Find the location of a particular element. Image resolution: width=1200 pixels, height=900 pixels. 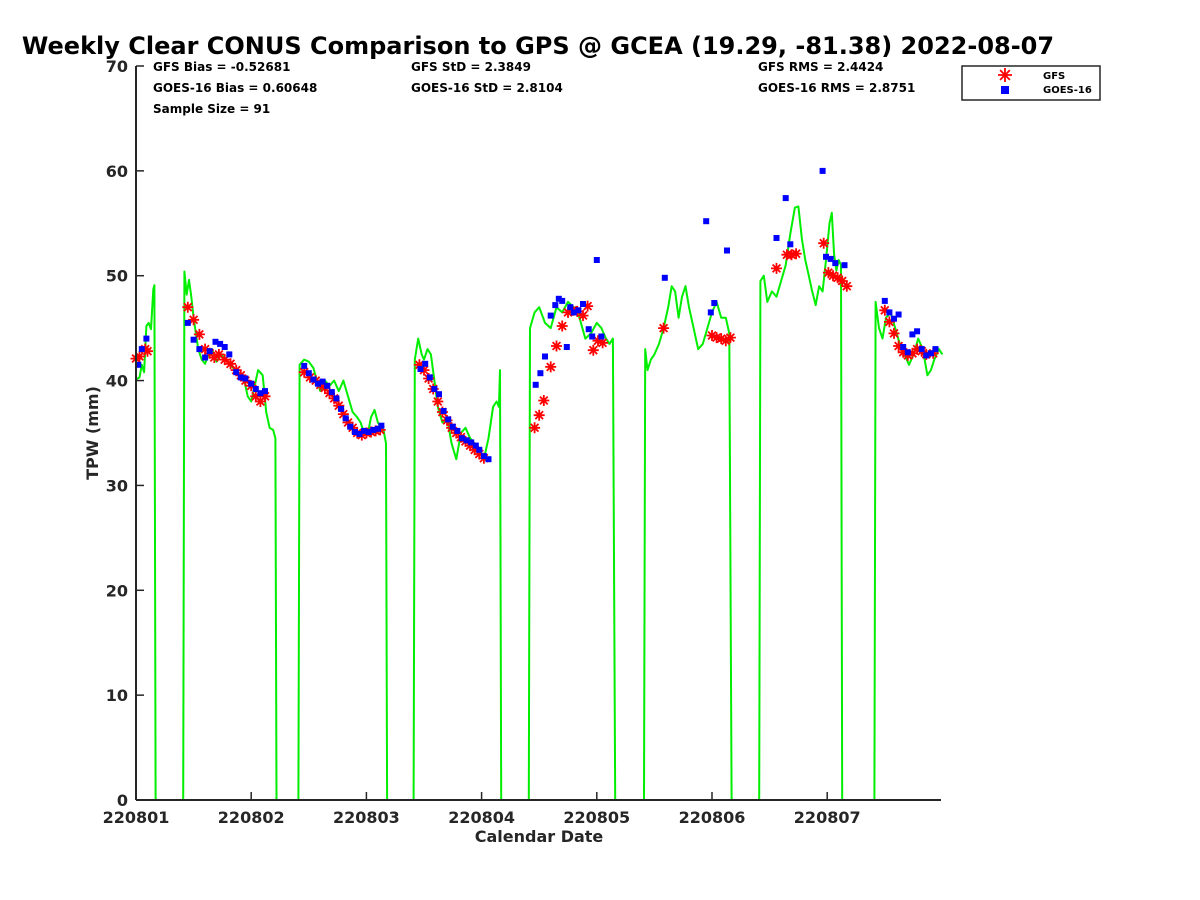

x-tick-label: 220801 is located at coordinates (136, 817).